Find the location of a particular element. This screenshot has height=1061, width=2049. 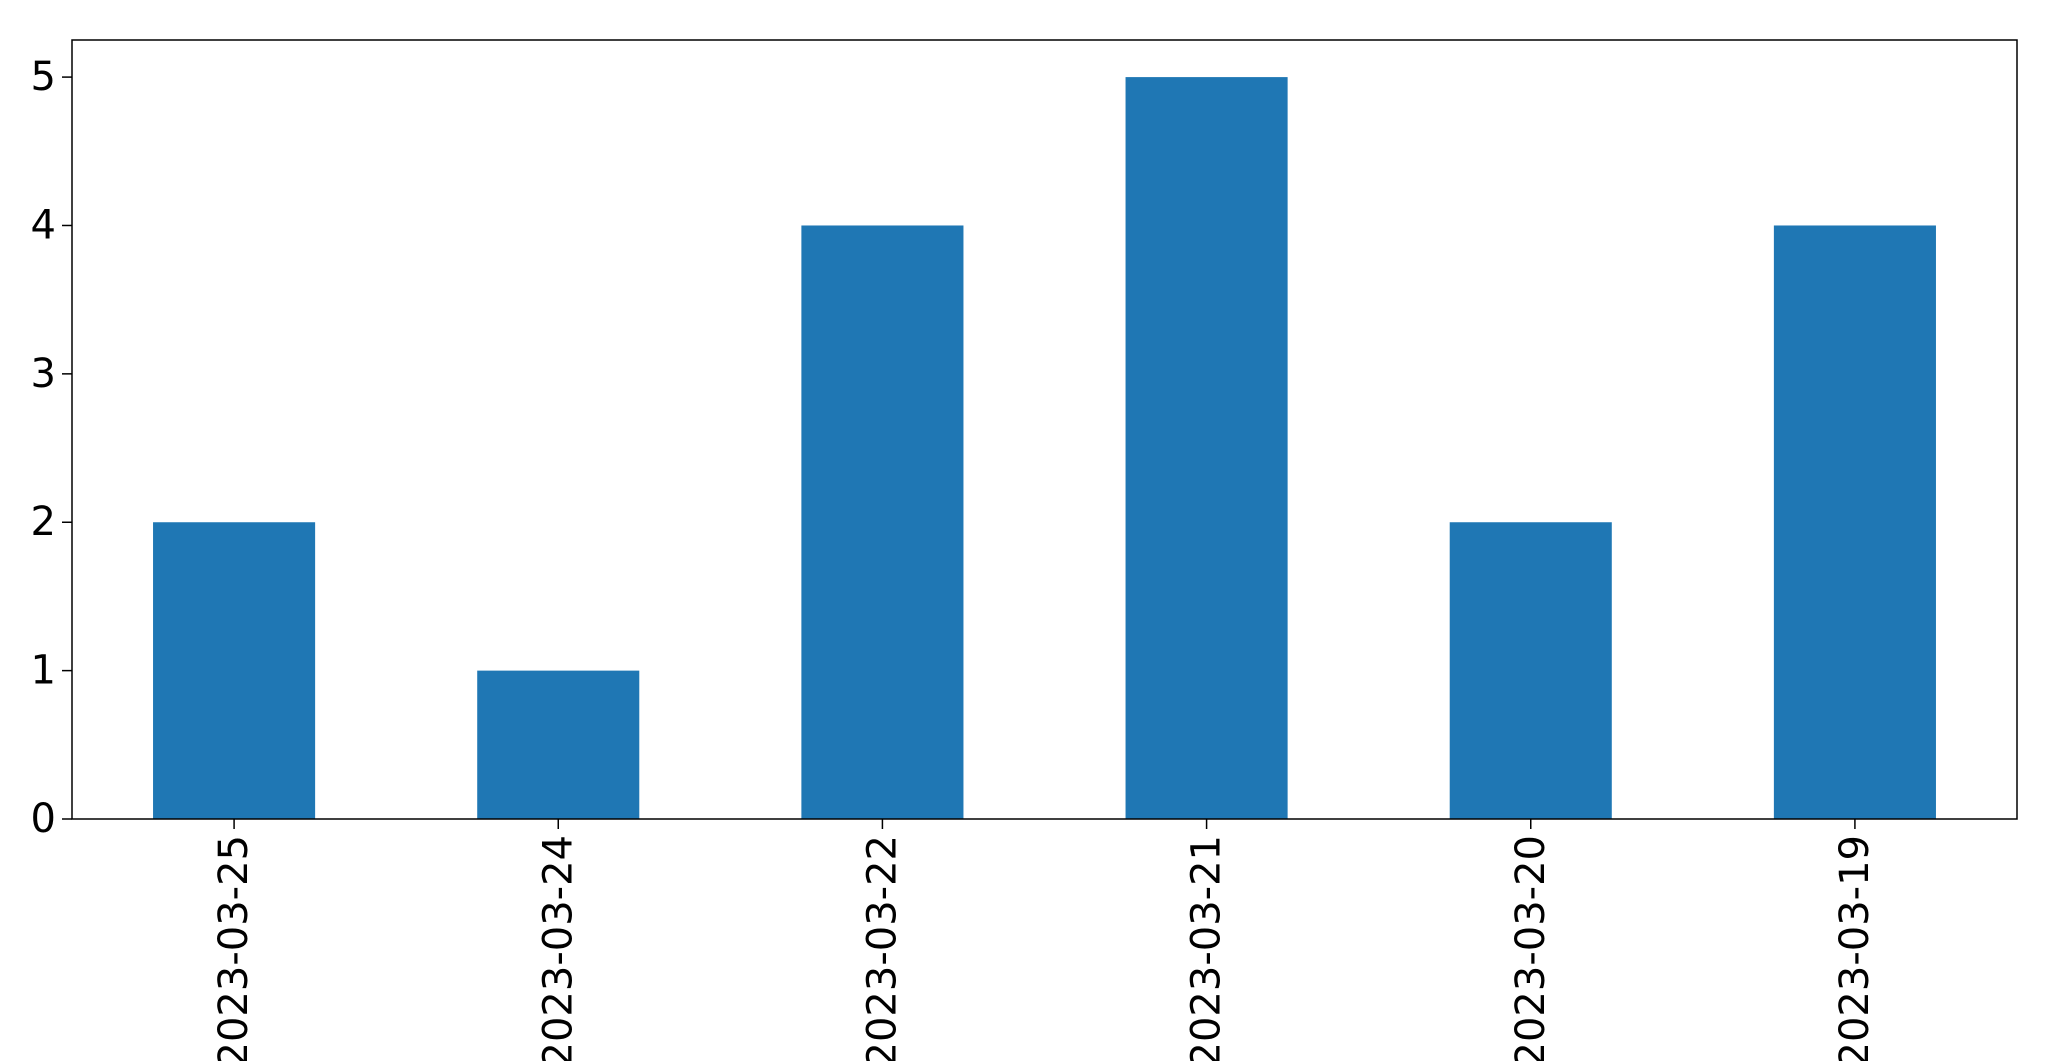

y-axis: 0 1 2 3 4 5 is located at coordinates (51, 448).